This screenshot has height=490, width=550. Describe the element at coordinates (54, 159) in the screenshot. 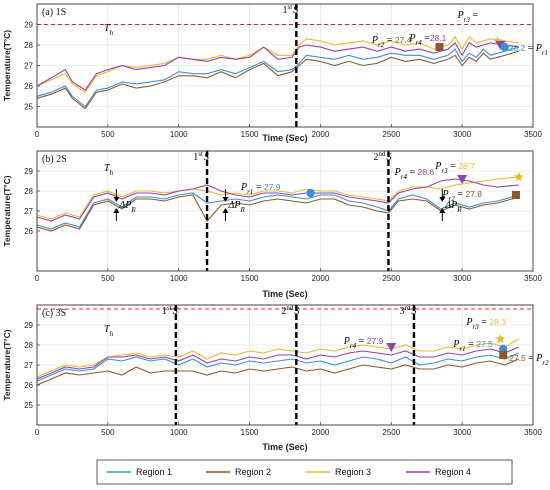

I see `panel-title: (b) 2S` at that location.